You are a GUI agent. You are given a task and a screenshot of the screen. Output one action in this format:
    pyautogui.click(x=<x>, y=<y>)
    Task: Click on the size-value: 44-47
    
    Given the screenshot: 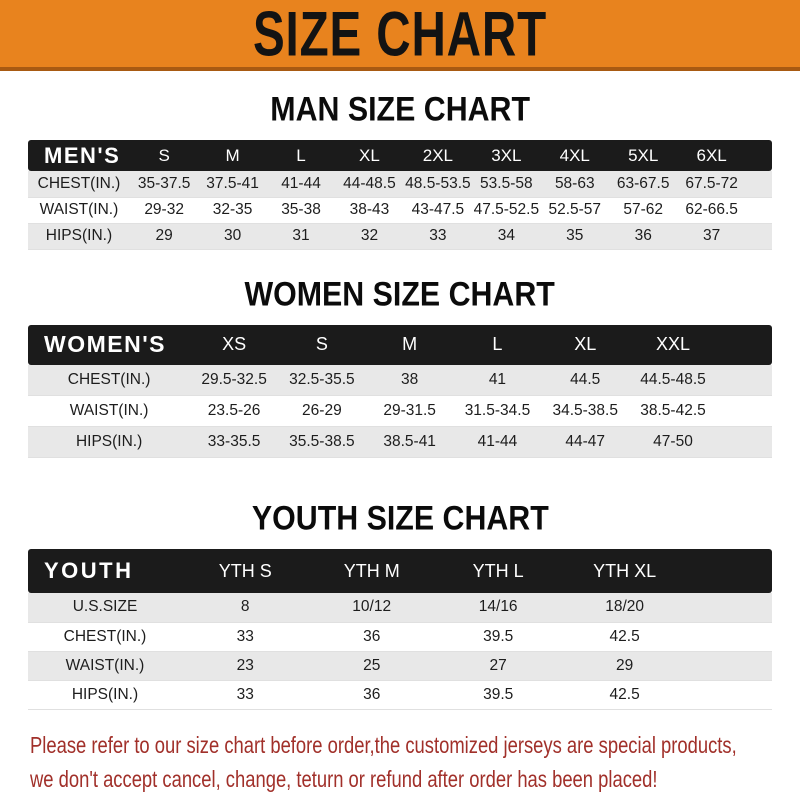 What is the action you would take?
    pyautogui.click(x=585, y=441)
    